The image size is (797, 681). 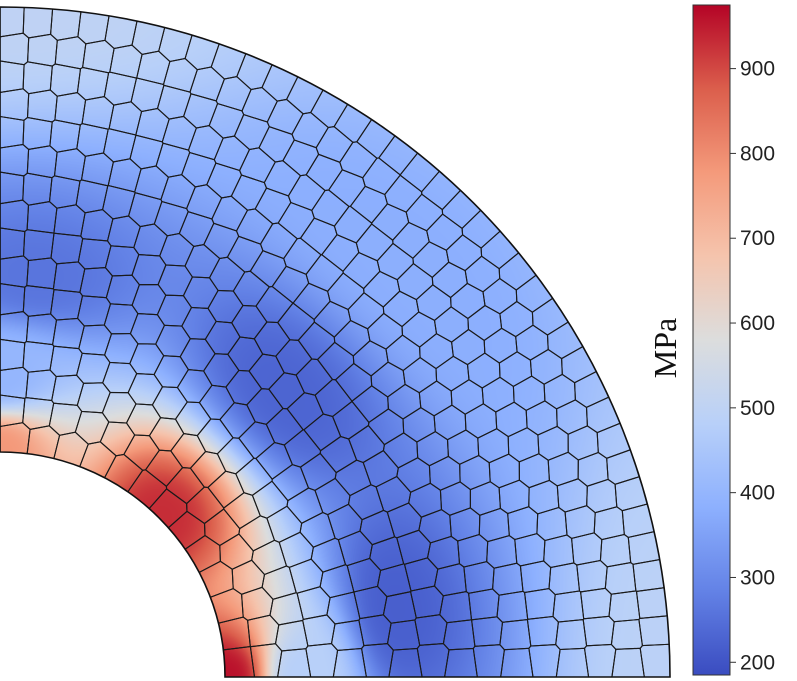 I want to click on colorbar-tick-label: 600, so click(x=757, y=323).